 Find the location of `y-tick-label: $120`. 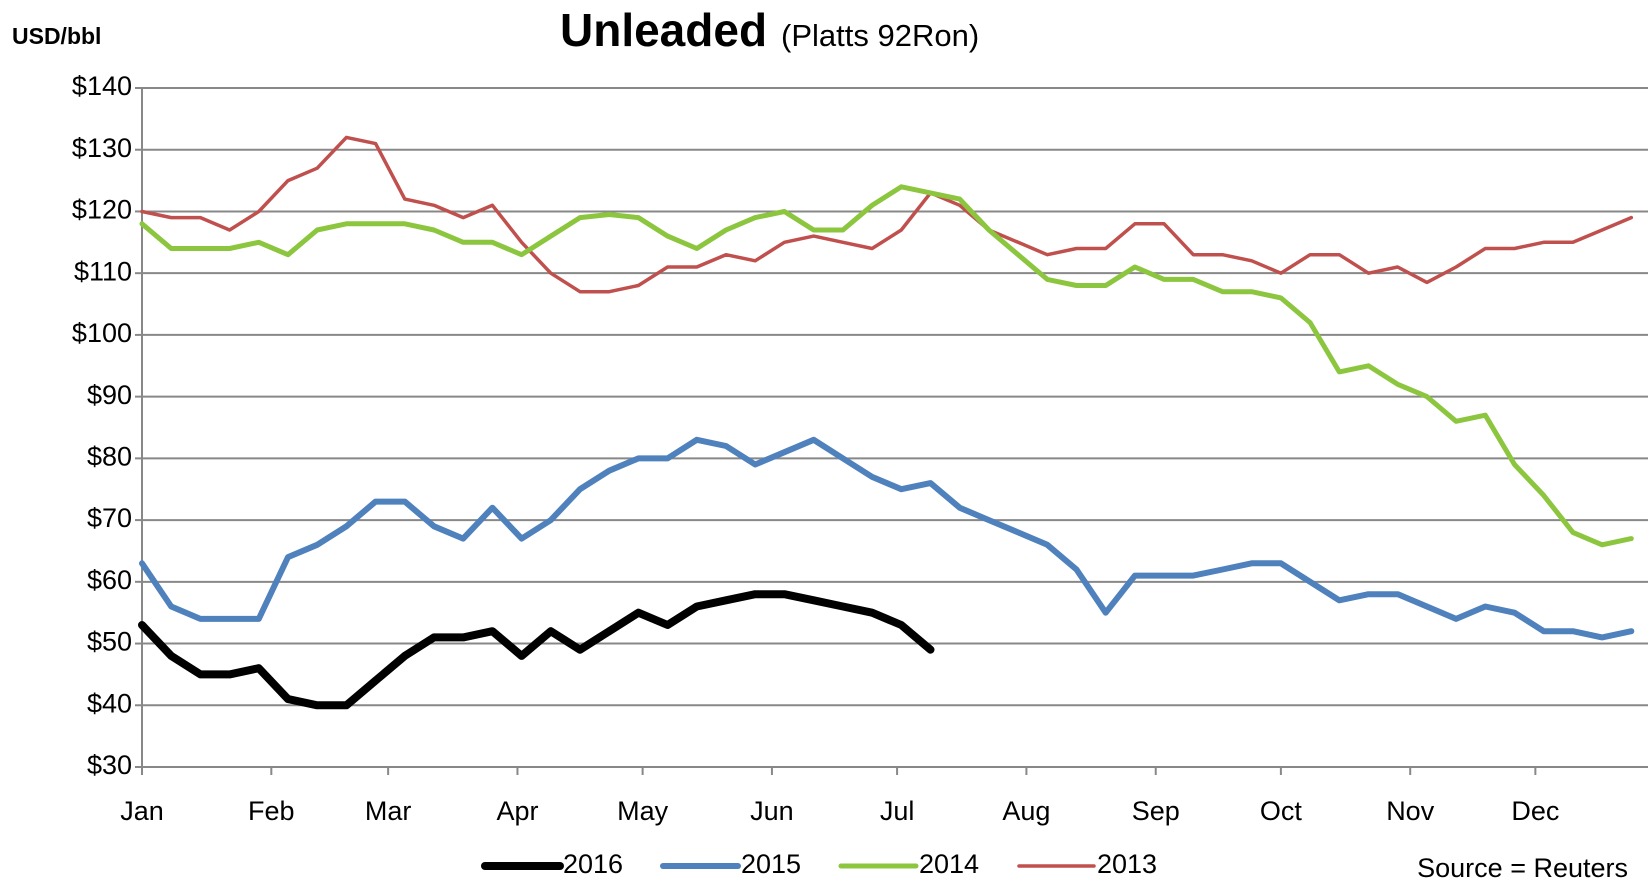

y-tick-label: $120 is located at coordinates (102, 210).